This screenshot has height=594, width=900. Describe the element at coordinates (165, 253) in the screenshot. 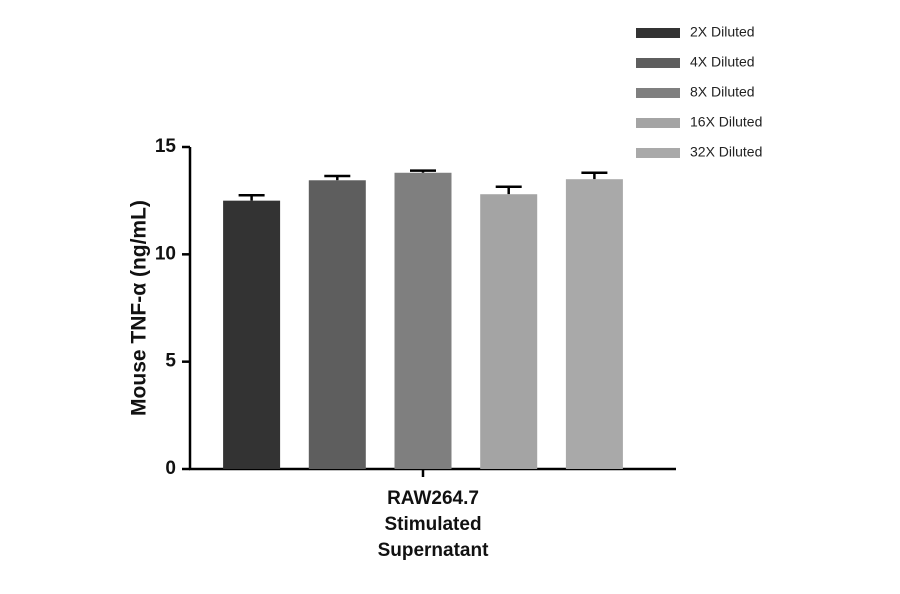

I see `y-tick-label: 10` at that location.